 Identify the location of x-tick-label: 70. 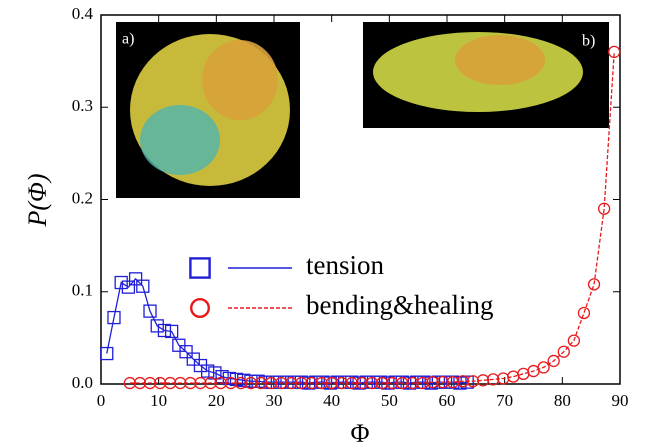
(504, 400).